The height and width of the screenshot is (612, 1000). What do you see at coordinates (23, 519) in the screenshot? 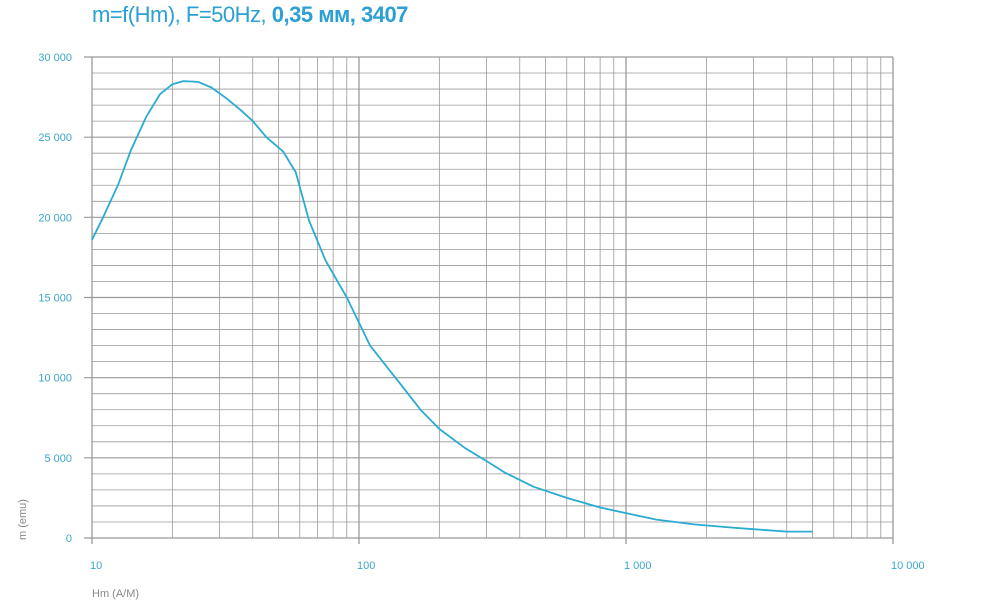
I see `y-axis-label: m (emu)` at bounding box center [23, 519].